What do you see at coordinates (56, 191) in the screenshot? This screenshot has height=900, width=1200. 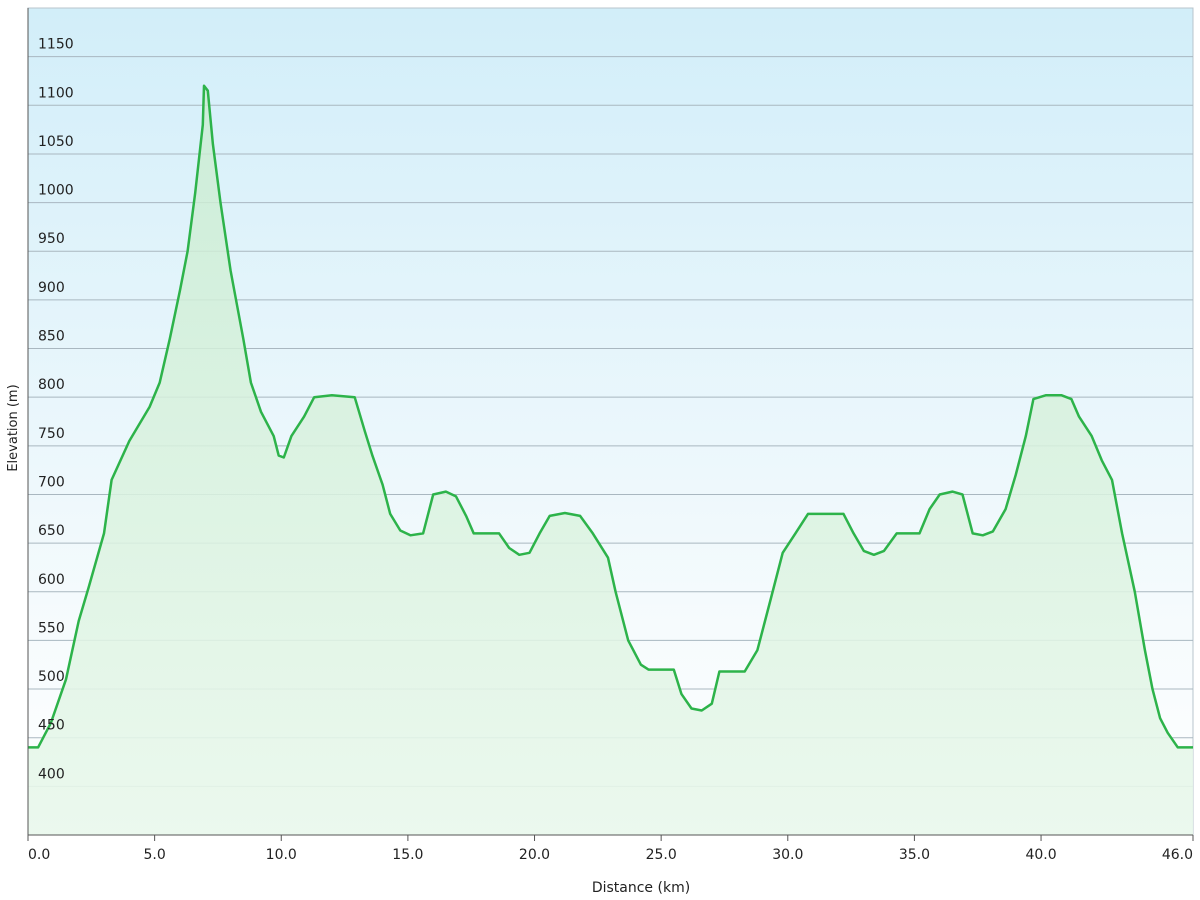 I see `y-tick-label: 1000` at bounding box center [56, 191].